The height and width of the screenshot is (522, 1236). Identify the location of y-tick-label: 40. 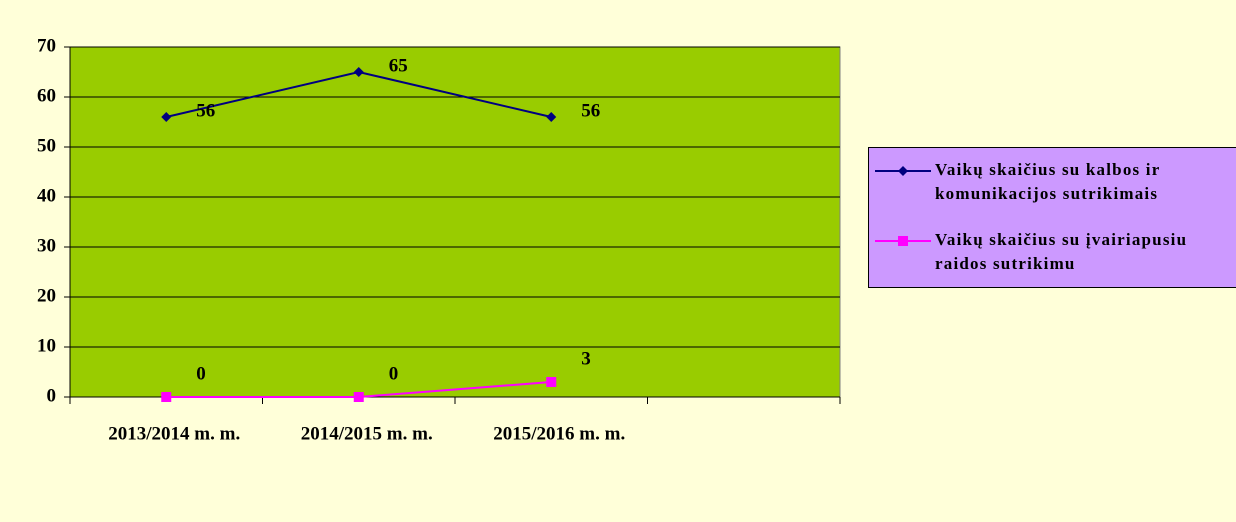
(46, 195).